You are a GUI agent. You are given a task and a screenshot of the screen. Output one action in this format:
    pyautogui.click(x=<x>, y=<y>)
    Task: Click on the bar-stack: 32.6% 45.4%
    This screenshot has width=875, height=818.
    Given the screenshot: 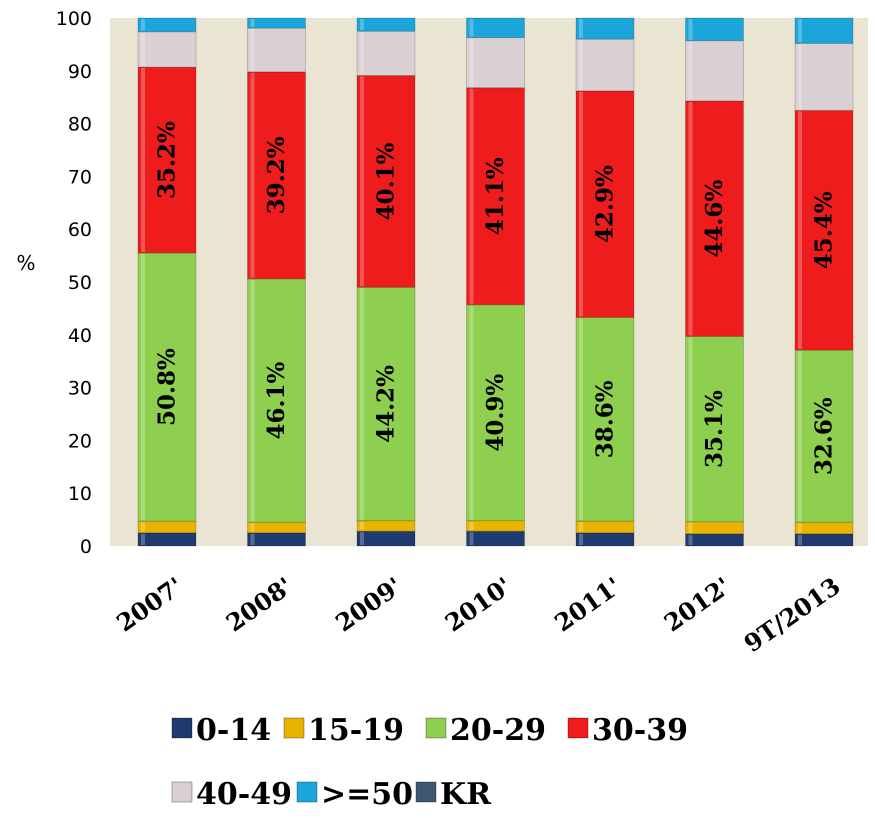 What is the action you would take?
    pyautogui.click(x=824, y=282)
    